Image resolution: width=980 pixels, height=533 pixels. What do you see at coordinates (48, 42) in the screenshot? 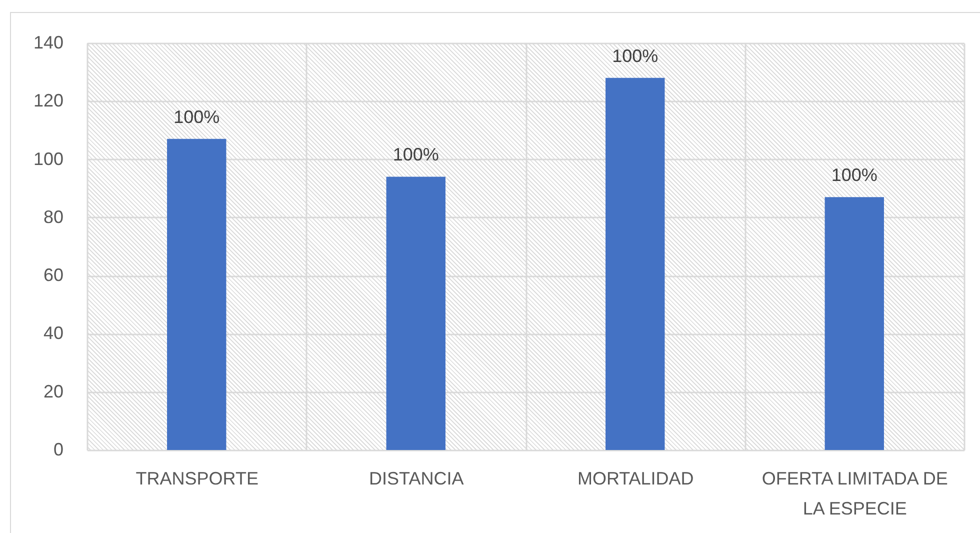
I see `y-tick-label: 140` at bounding box center [48, 42].